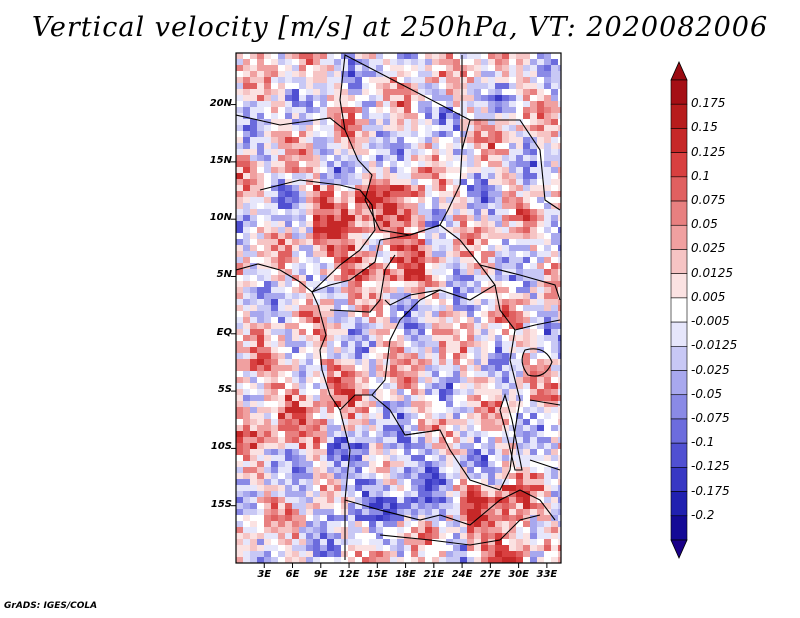  I want to click on lon-label: 27E, so click(490, 574).